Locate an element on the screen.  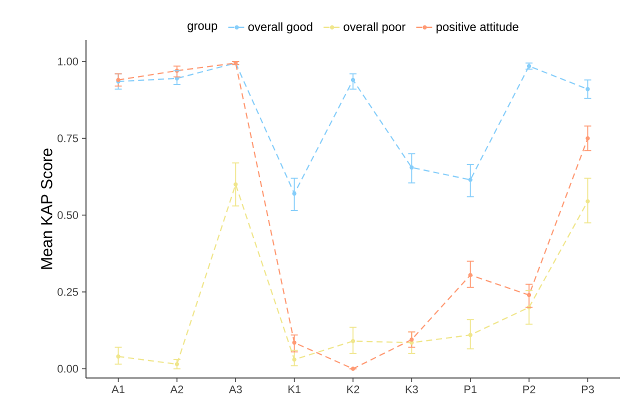
y-tick-label: 0.75 is located at coordinates (68, 138).